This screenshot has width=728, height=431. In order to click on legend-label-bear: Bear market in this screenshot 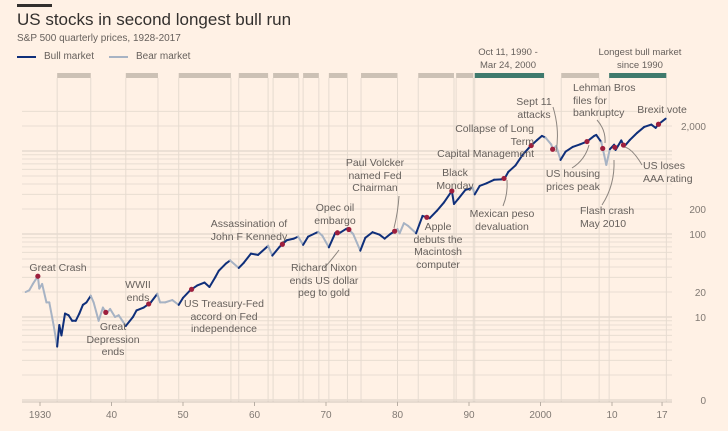, I will do `click(163, 56)`.